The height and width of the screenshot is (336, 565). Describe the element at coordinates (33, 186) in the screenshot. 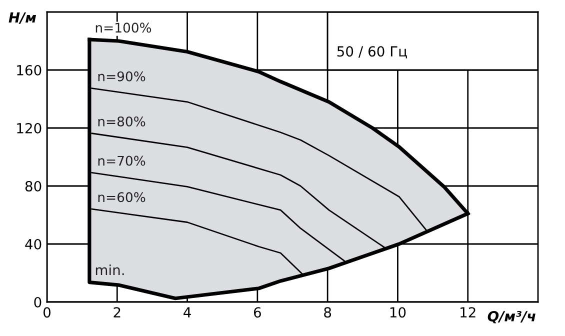

I see `y-tick-label: 80` at that location.